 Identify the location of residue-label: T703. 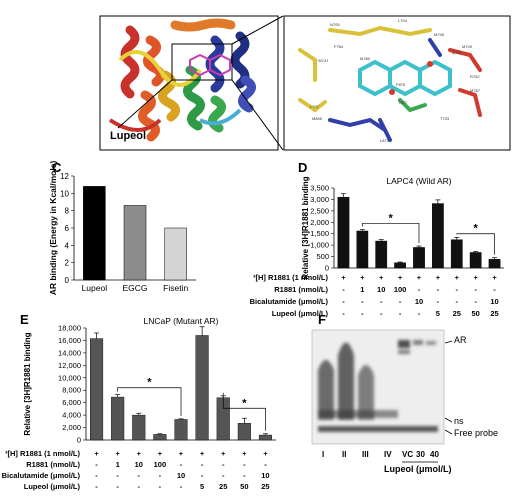
(445, 118).